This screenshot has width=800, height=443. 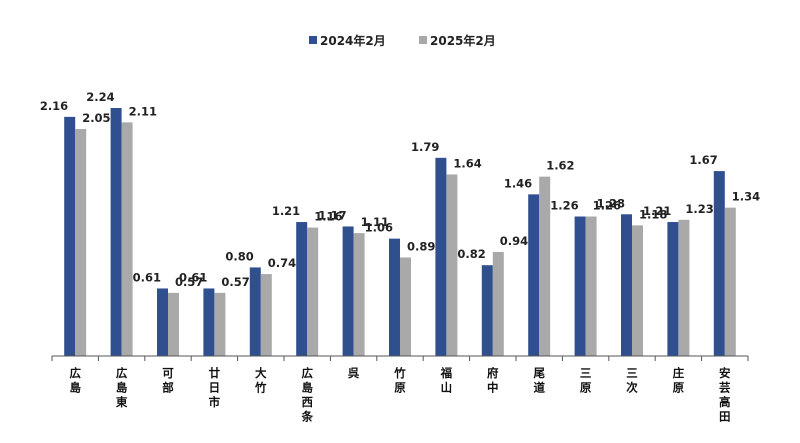 I want to click on data-label-series-1: 1.26, so click(x=564, y=206).